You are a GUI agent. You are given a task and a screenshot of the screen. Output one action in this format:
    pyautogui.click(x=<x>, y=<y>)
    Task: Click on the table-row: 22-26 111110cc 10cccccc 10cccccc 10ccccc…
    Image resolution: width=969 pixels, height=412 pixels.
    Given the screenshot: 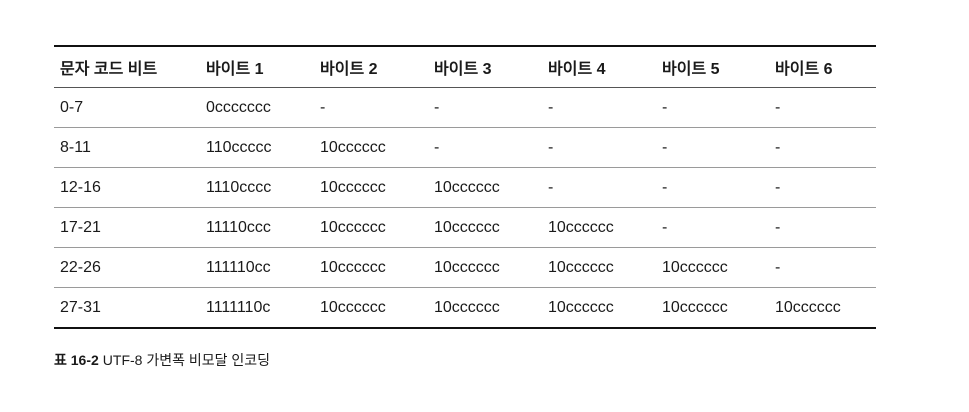 What is the action you would take?
    pyautogui.click(x=465, y=267)
    